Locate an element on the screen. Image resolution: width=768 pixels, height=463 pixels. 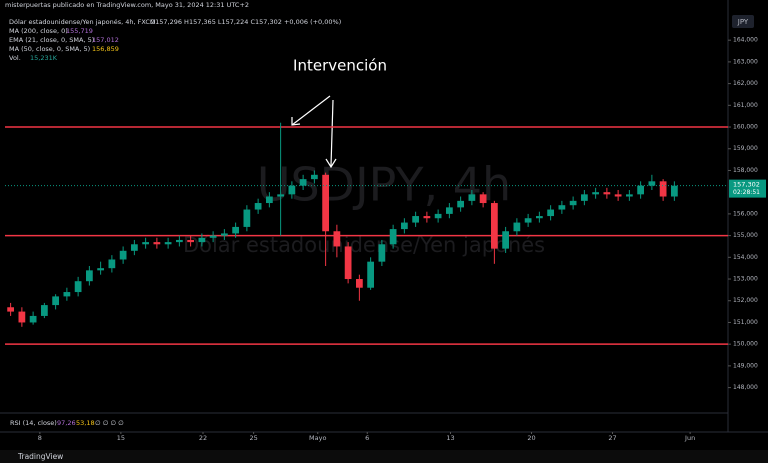
y-tick-label: 148,000 is located at coordinates (745, 387).